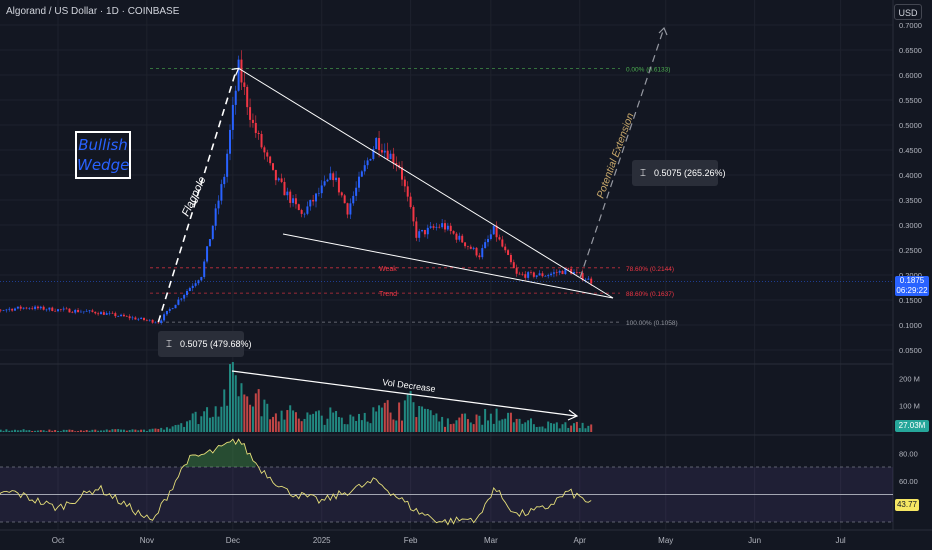  What do you see at coordinates (194, 196) in the screenshot?
I see `flagpole-label: Flagpole` at bounding box center [194, 196].